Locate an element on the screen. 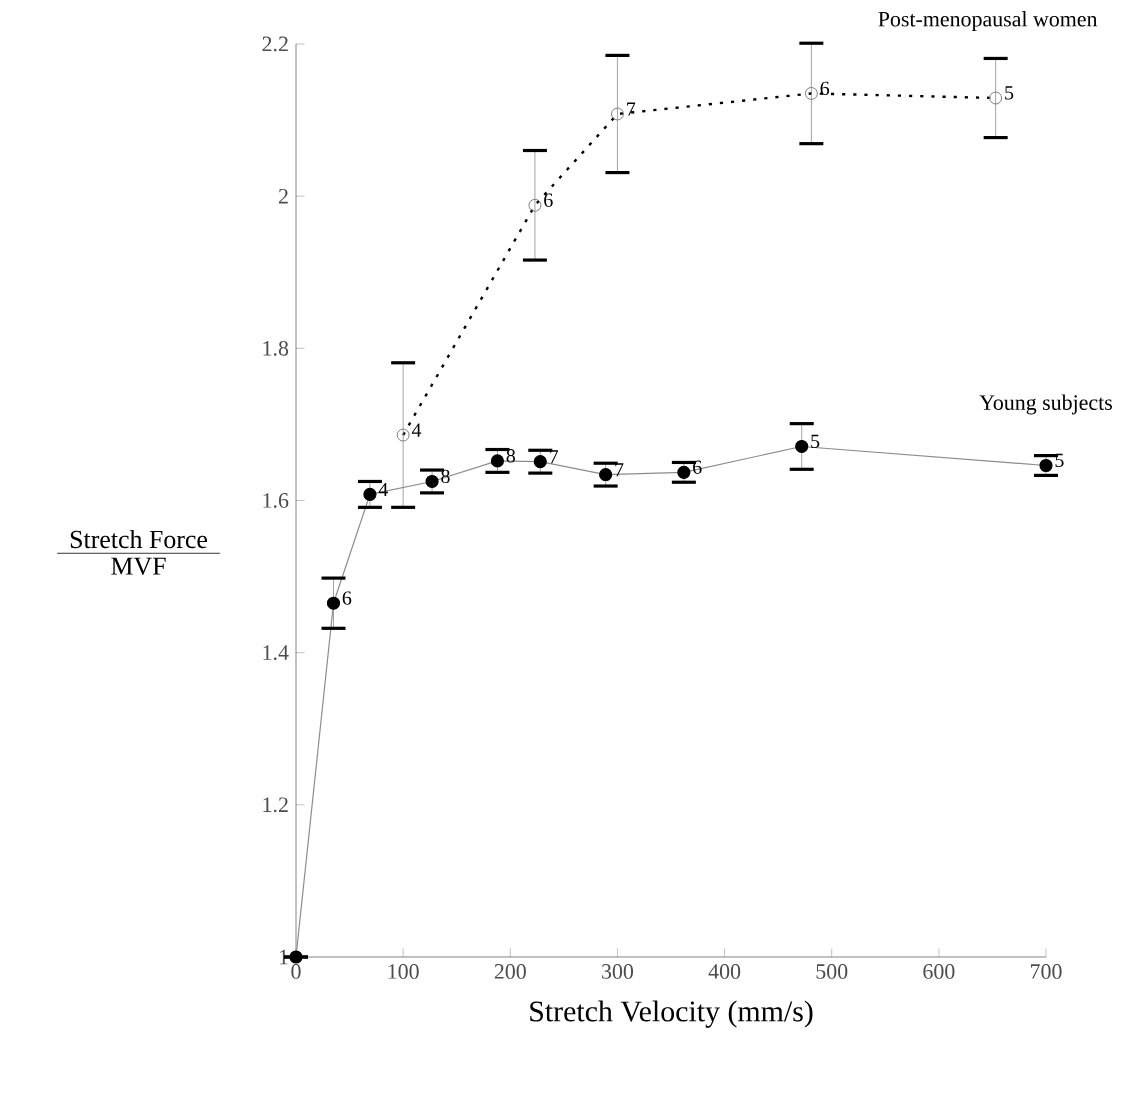 Image resolution: width=1144 pixels, height=1099 pixels. y-tick-label: 1.6 is located at coordinates (276, 500).